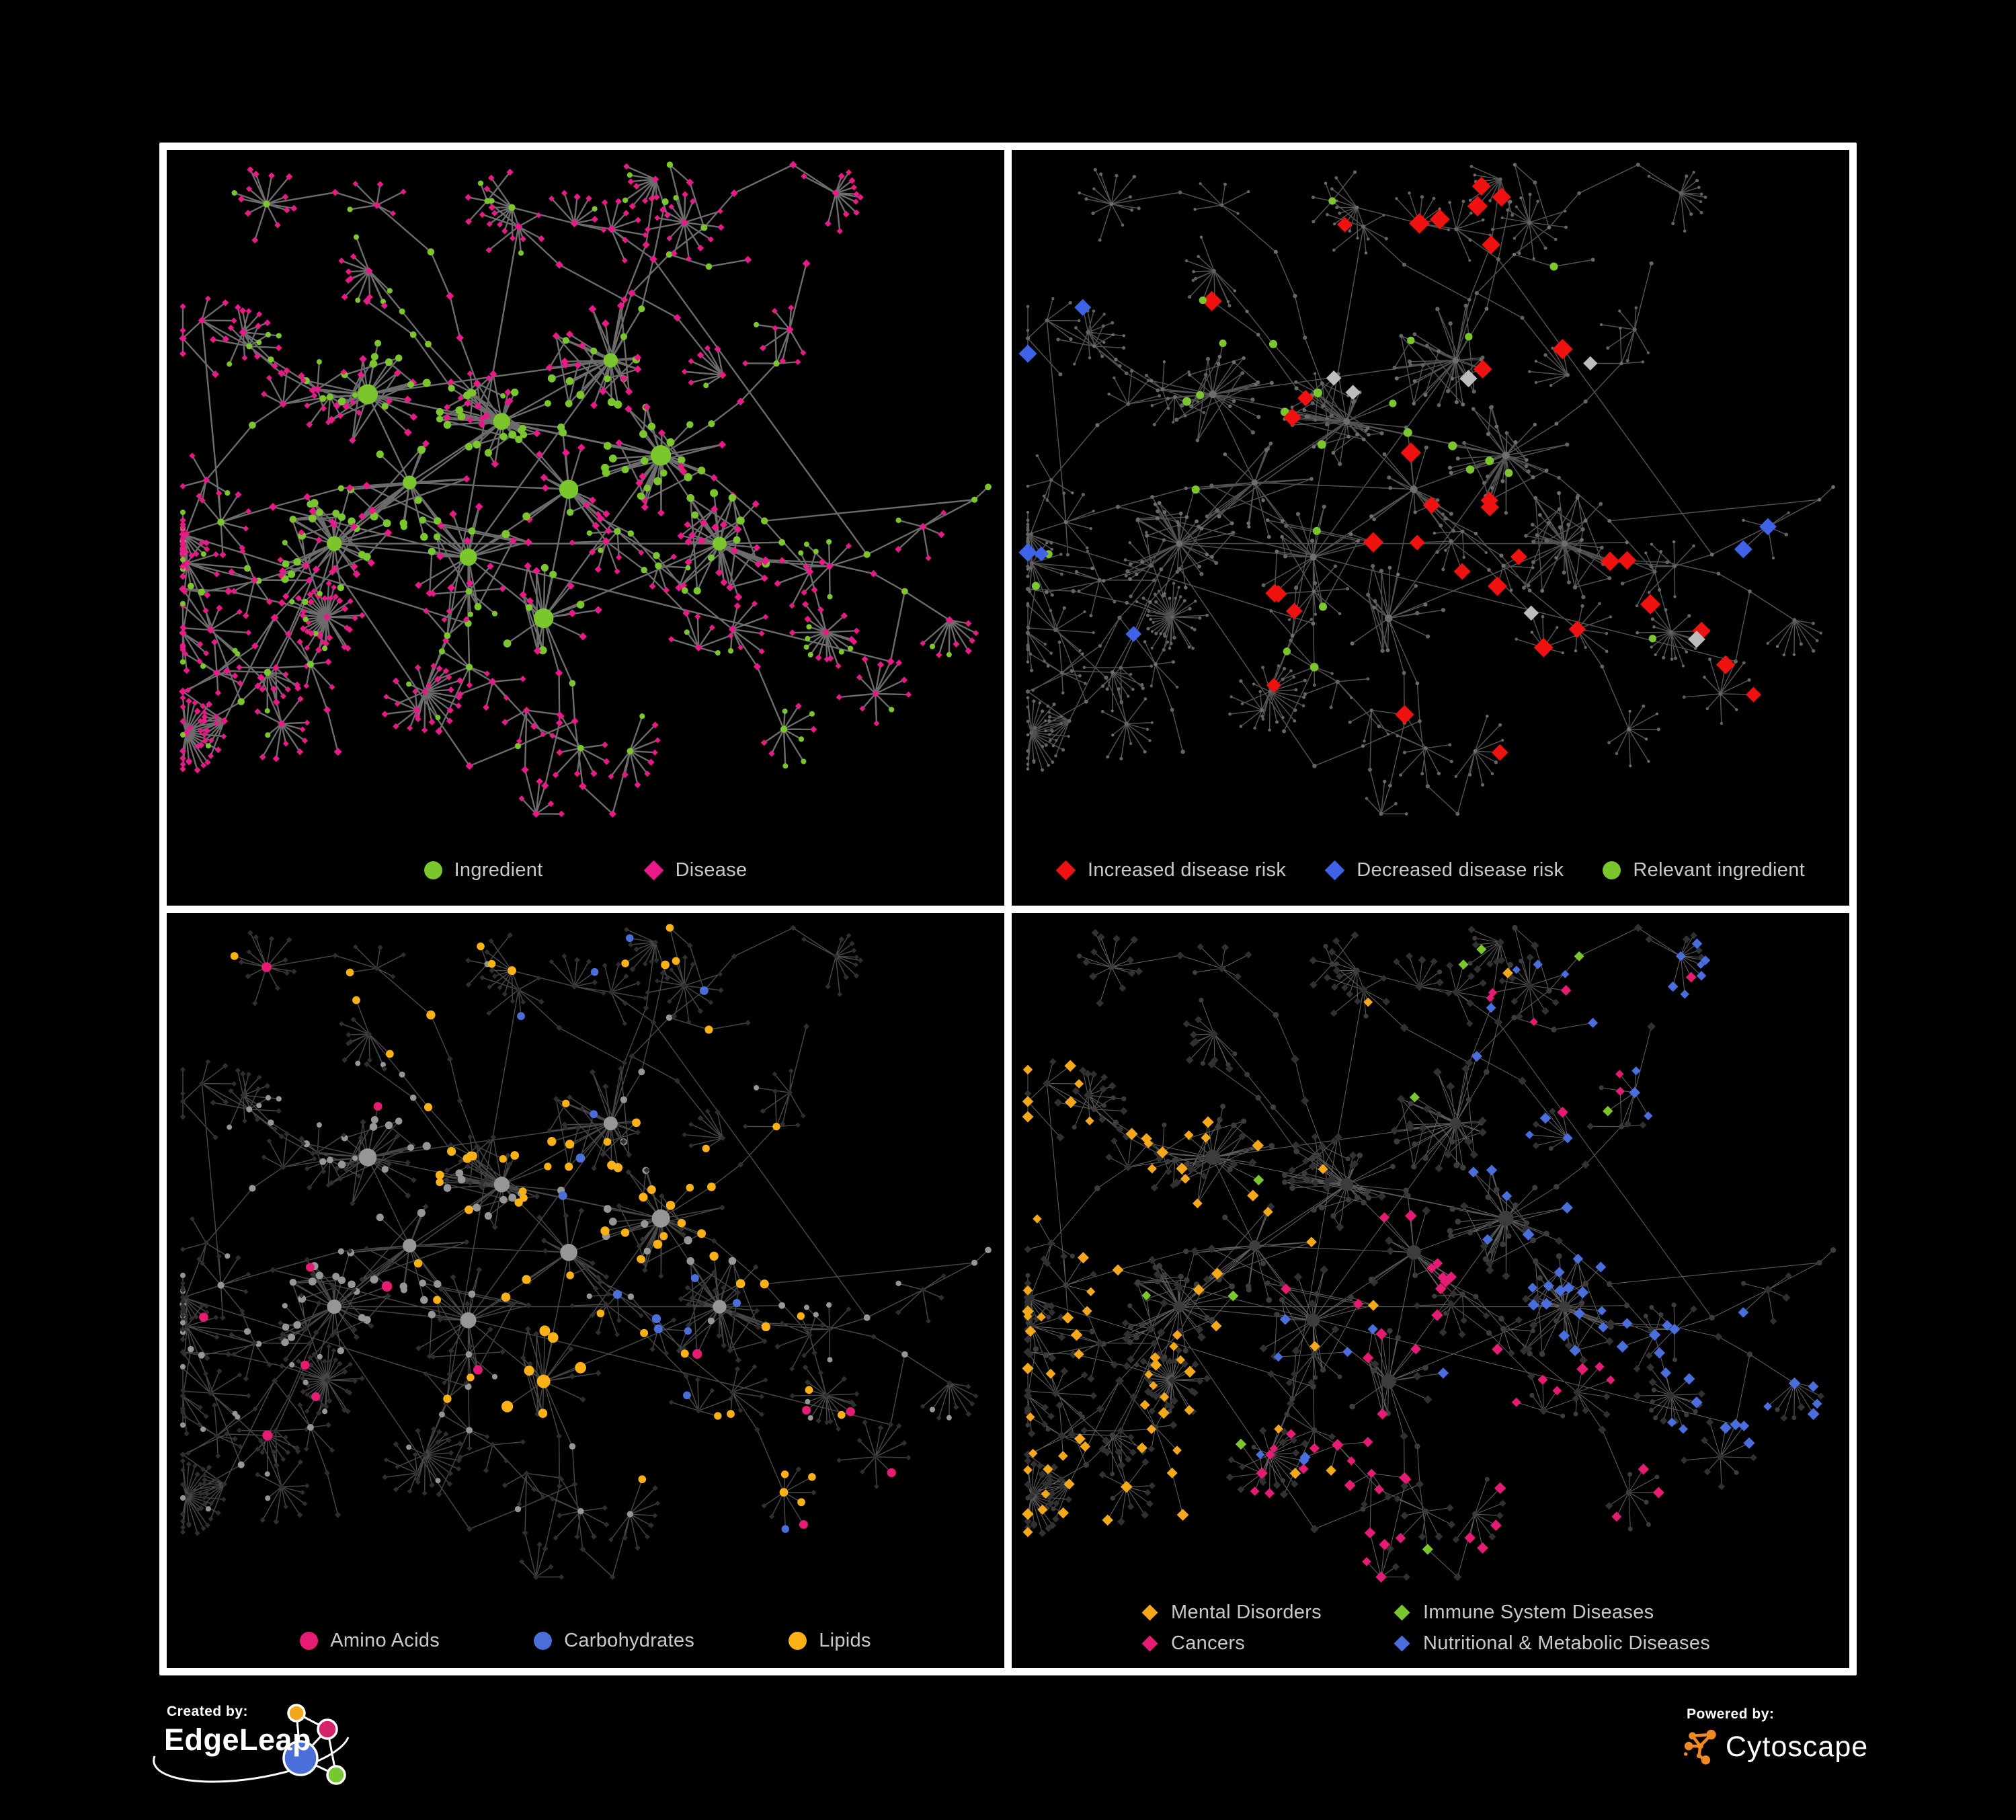 Image resolution: width=2016 pixels, height=1820 pixels. I want to click on legend-label: Increased disease risk, so click(1187, 870).